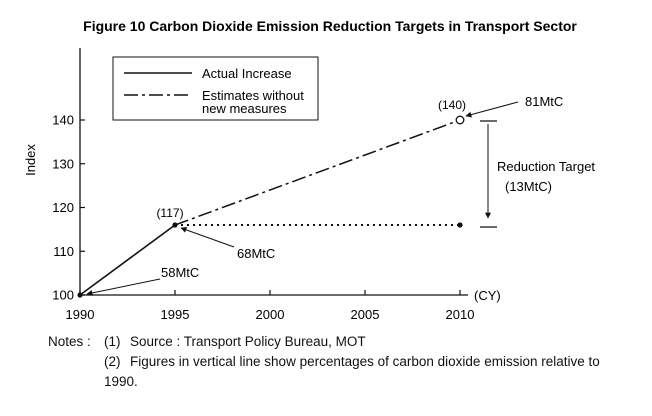 The image size is (652, 416). What do you see at coordinates (80, 295) in the screenshot?
I see `data-point-1990` at bounding box center [80, 295].